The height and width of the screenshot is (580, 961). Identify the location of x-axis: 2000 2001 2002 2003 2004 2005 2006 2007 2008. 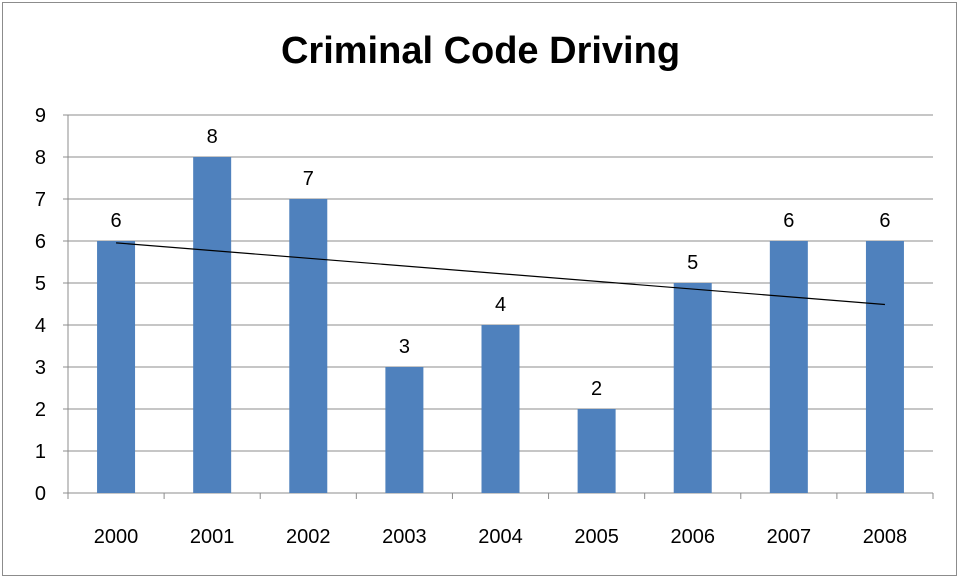
(500, 520).